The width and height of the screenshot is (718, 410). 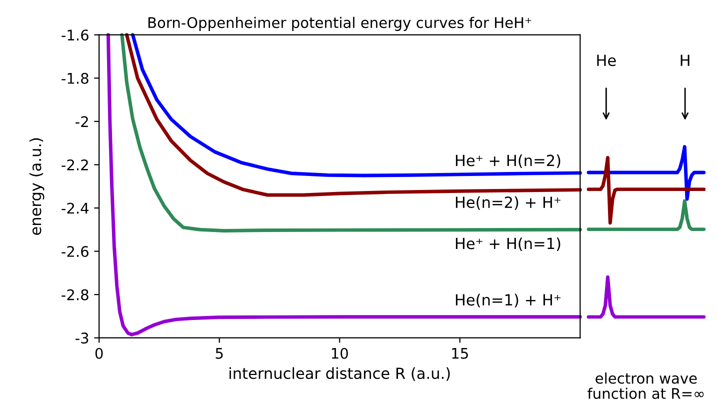 What do you see at coordinates (508, 203) in the screenshot?
I see `annotation: He(n=2) + H⁺` at bounding box center [508, 203].